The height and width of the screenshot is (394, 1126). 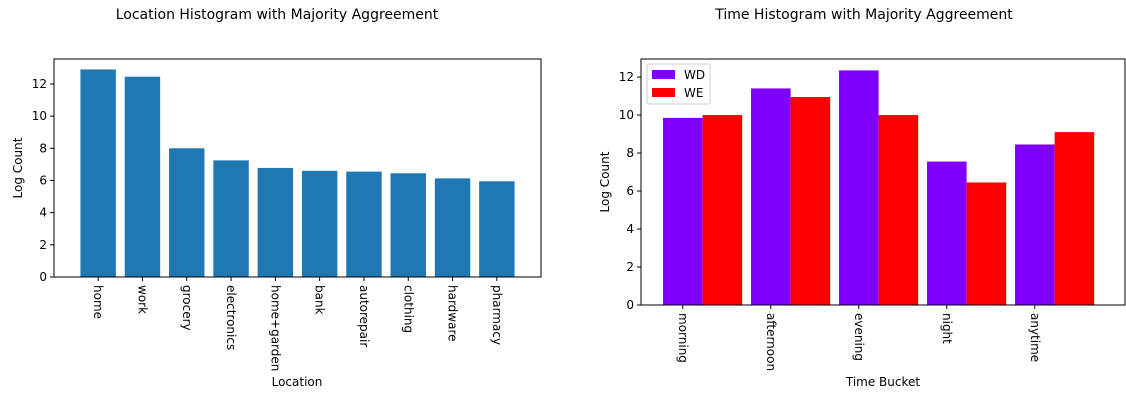 What do you see at coordinates (275, 222) in the screenshot?
I see `bar-home-garden` at bounding box center [275, 222].